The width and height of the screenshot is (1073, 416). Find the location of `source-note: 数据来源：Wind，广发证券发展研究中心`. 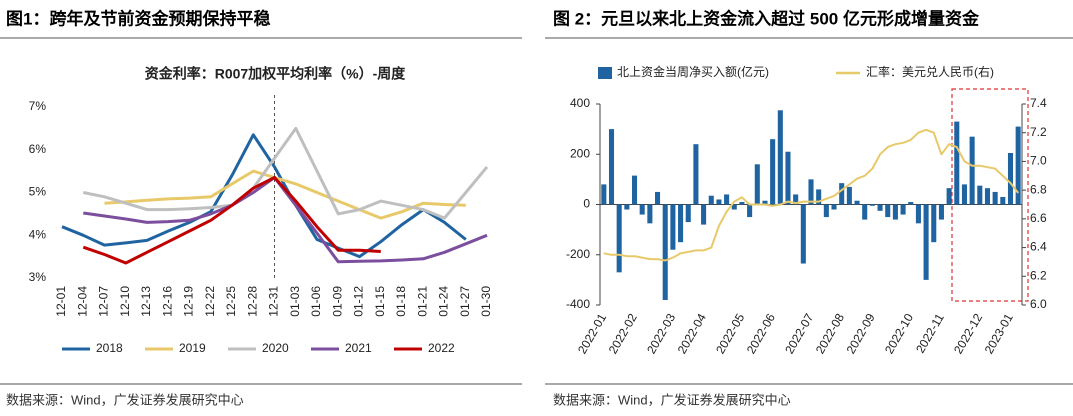

source-note: 数据来源：Wind，广发证券发展研究中心 is located at coordinates (672, 399).